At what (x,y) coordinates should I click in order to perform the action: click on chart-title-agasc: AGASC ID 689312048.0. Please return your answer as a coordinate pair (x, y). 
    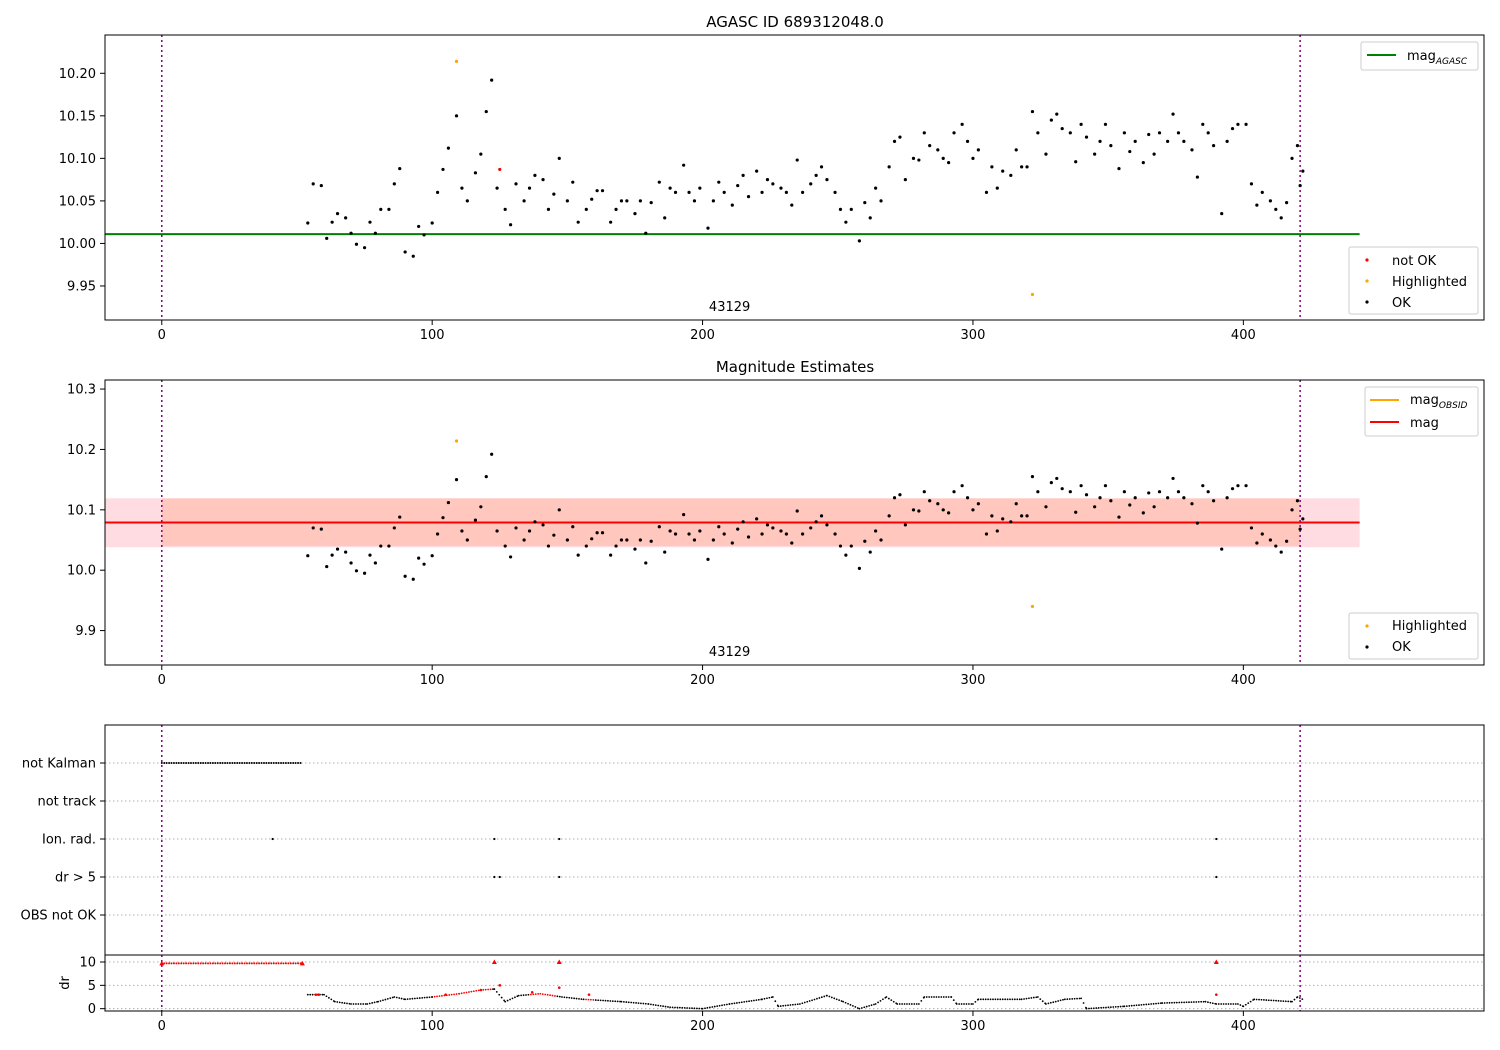
    Looking at the image, I should click on (795, 22).